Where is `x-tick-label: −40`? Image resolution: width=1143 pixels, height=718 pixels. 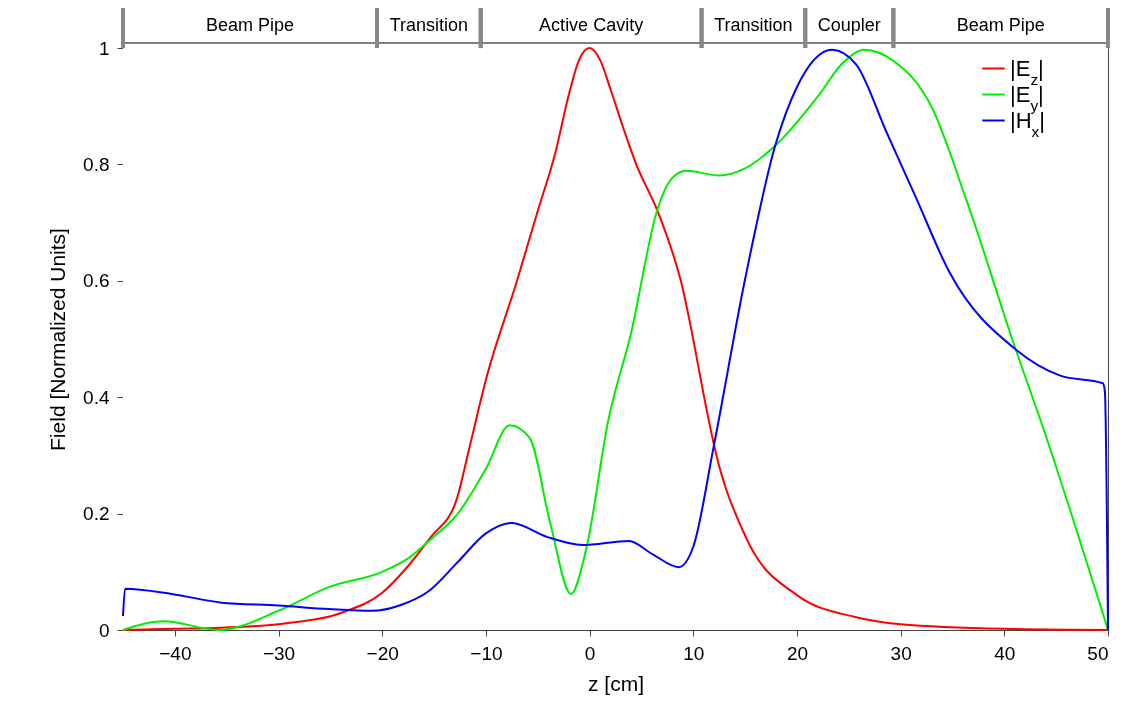
x-tick-label: −40 is located at coordinates (175, 653).